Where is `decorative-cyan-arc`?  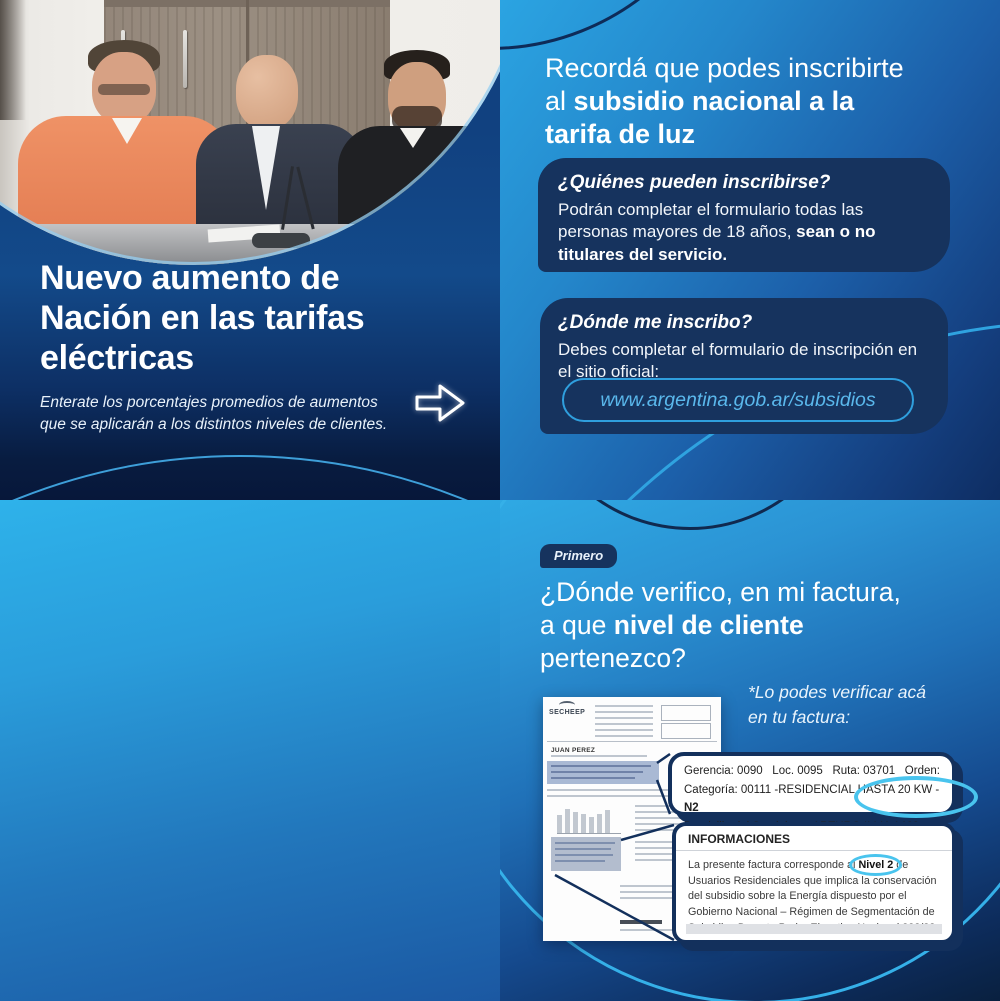 decorative-cyan-arc is located at coordinates (250, 477).